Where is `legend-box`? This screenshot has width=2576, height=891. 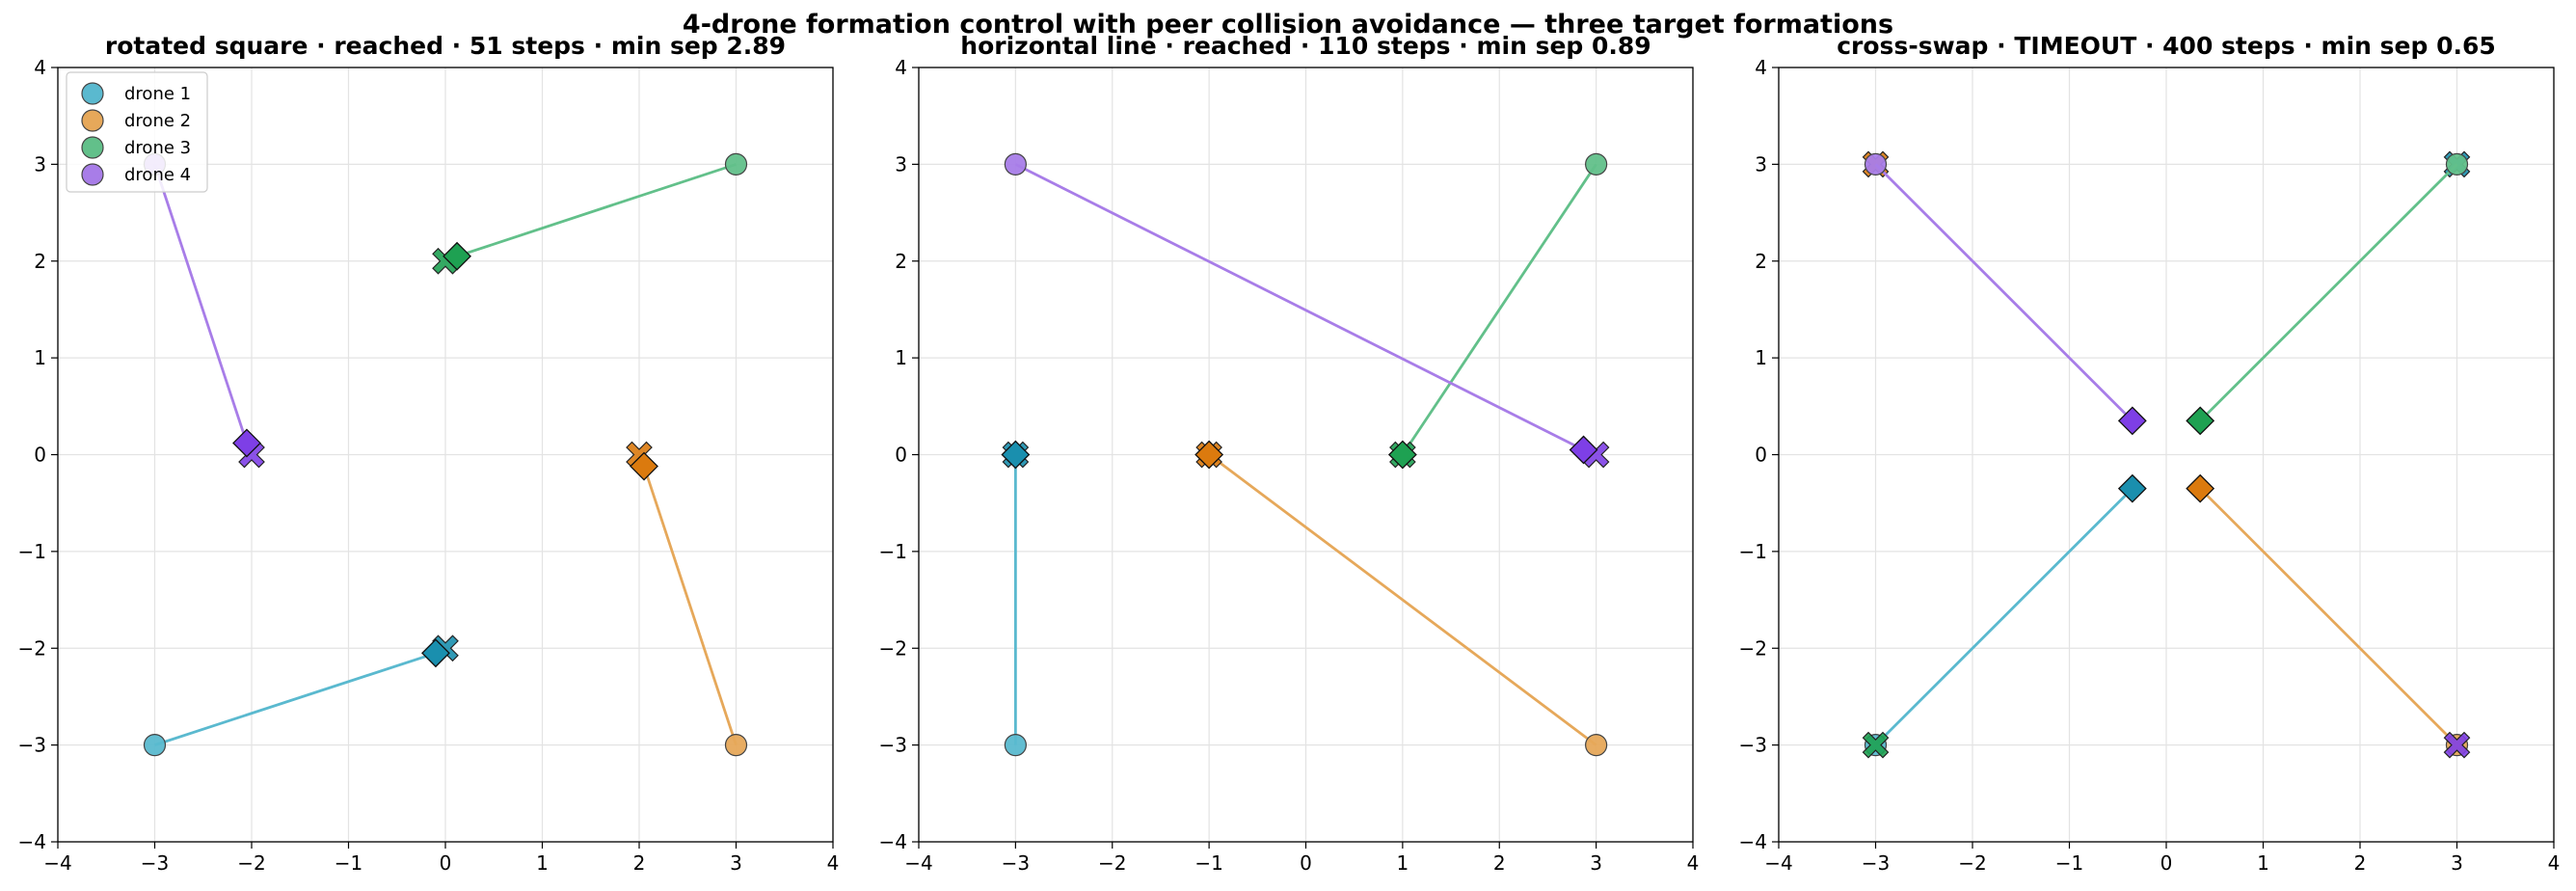
legend-box is located at coordinates (137, 132).